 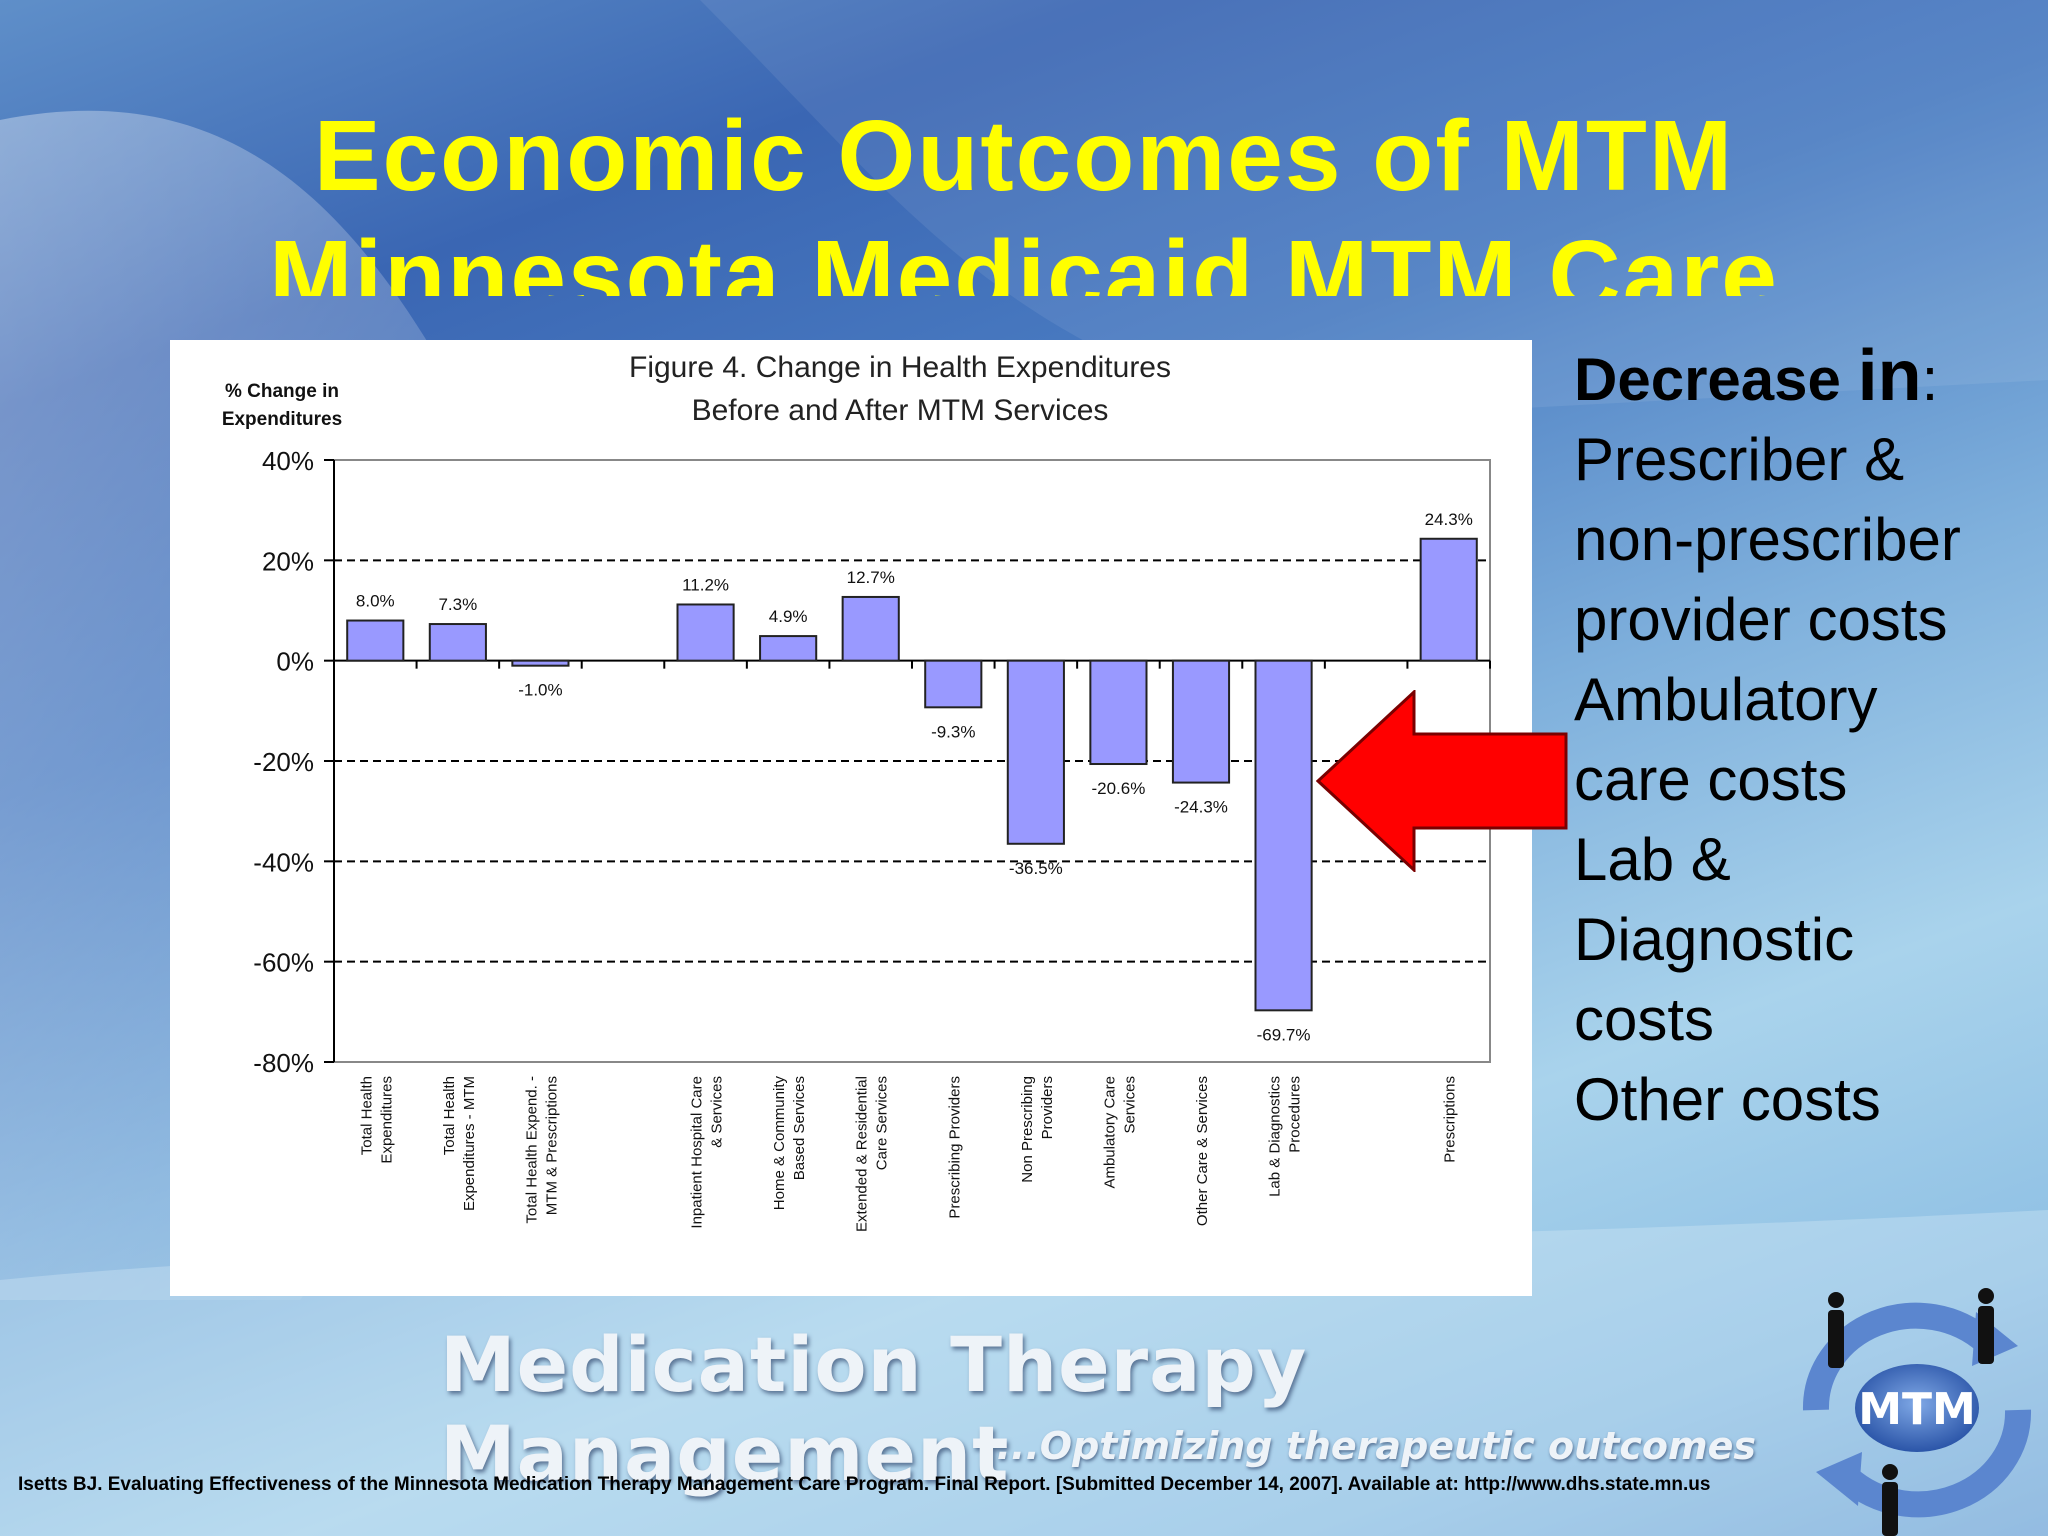 What do you see at coordinates (295, 662) in the screenshot?
I see `y-tick-label: 0%` at bounding box center [295, 662].